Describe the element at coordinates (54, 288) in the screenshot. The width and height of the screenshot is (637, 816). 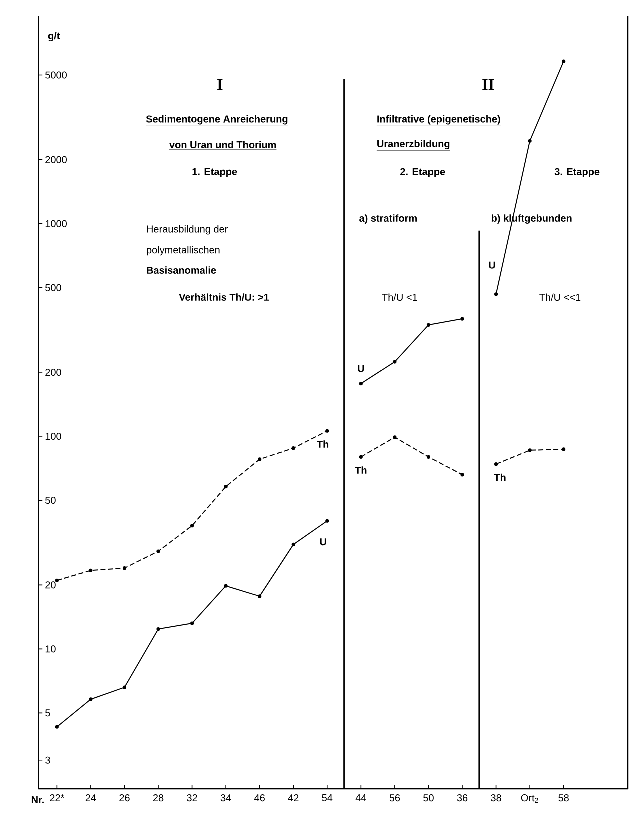
I see `y-tick-label: 500` at that location.